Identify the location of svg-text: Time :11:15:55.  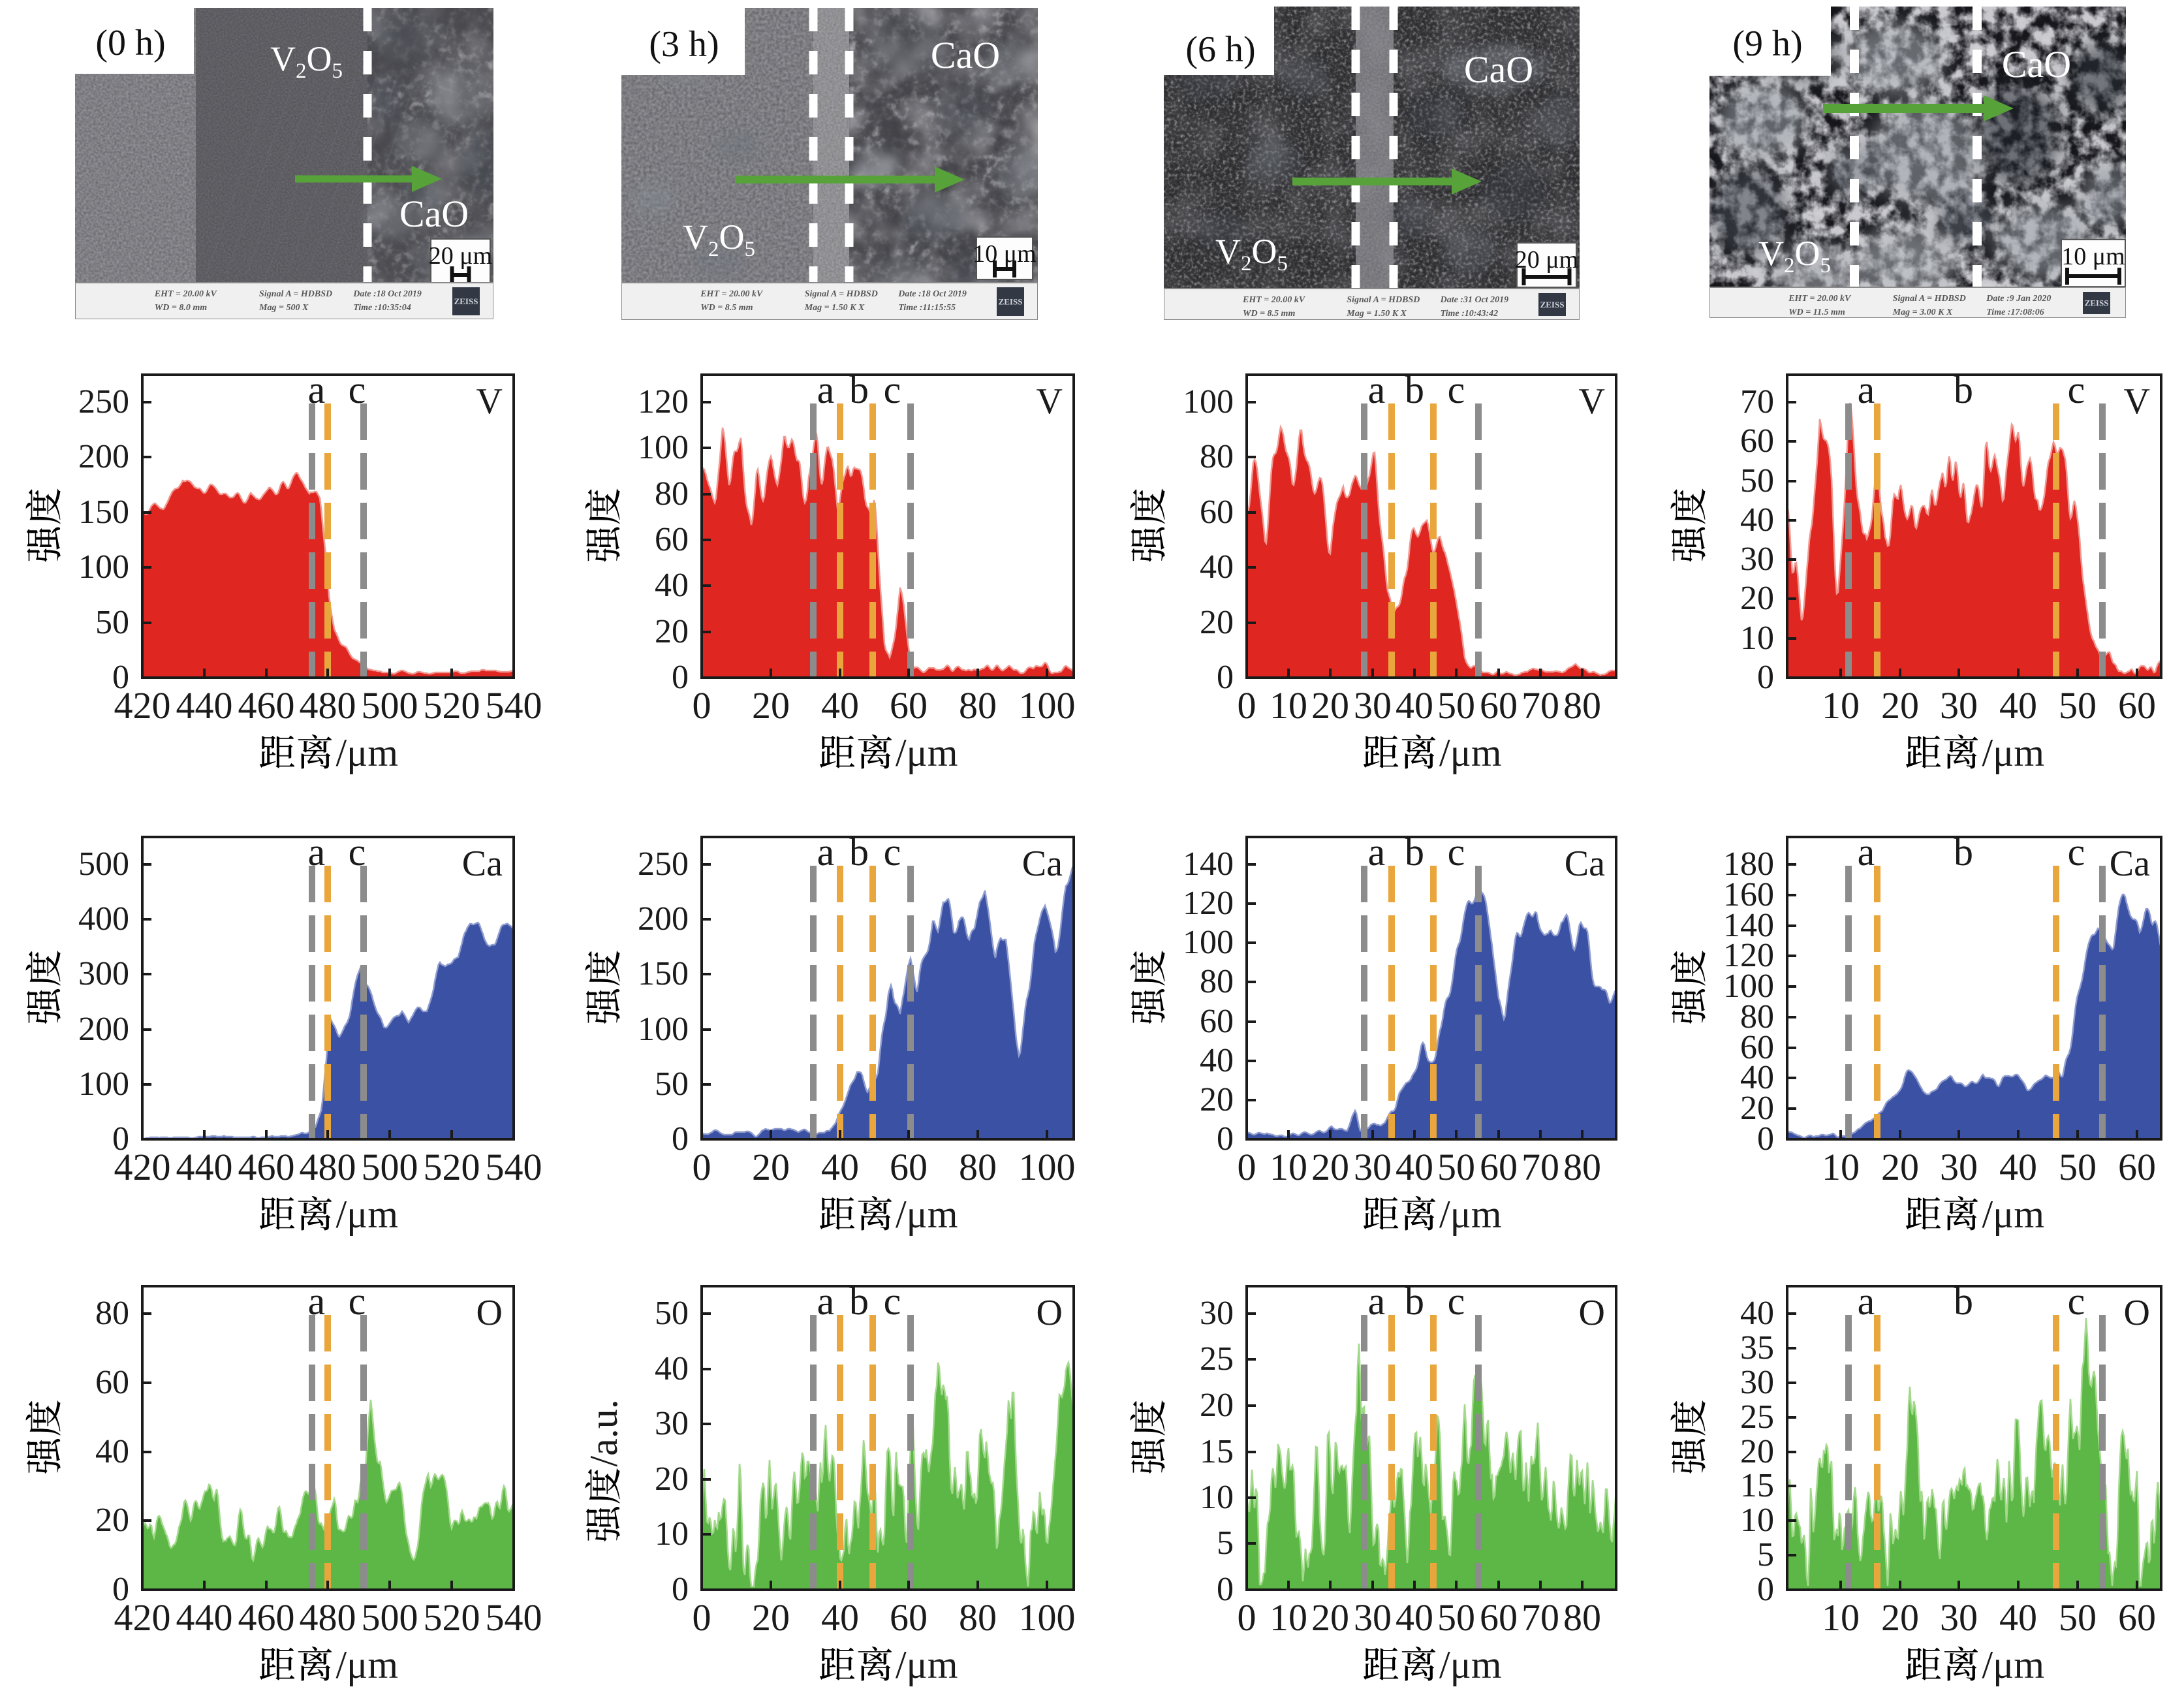
(927, 308).